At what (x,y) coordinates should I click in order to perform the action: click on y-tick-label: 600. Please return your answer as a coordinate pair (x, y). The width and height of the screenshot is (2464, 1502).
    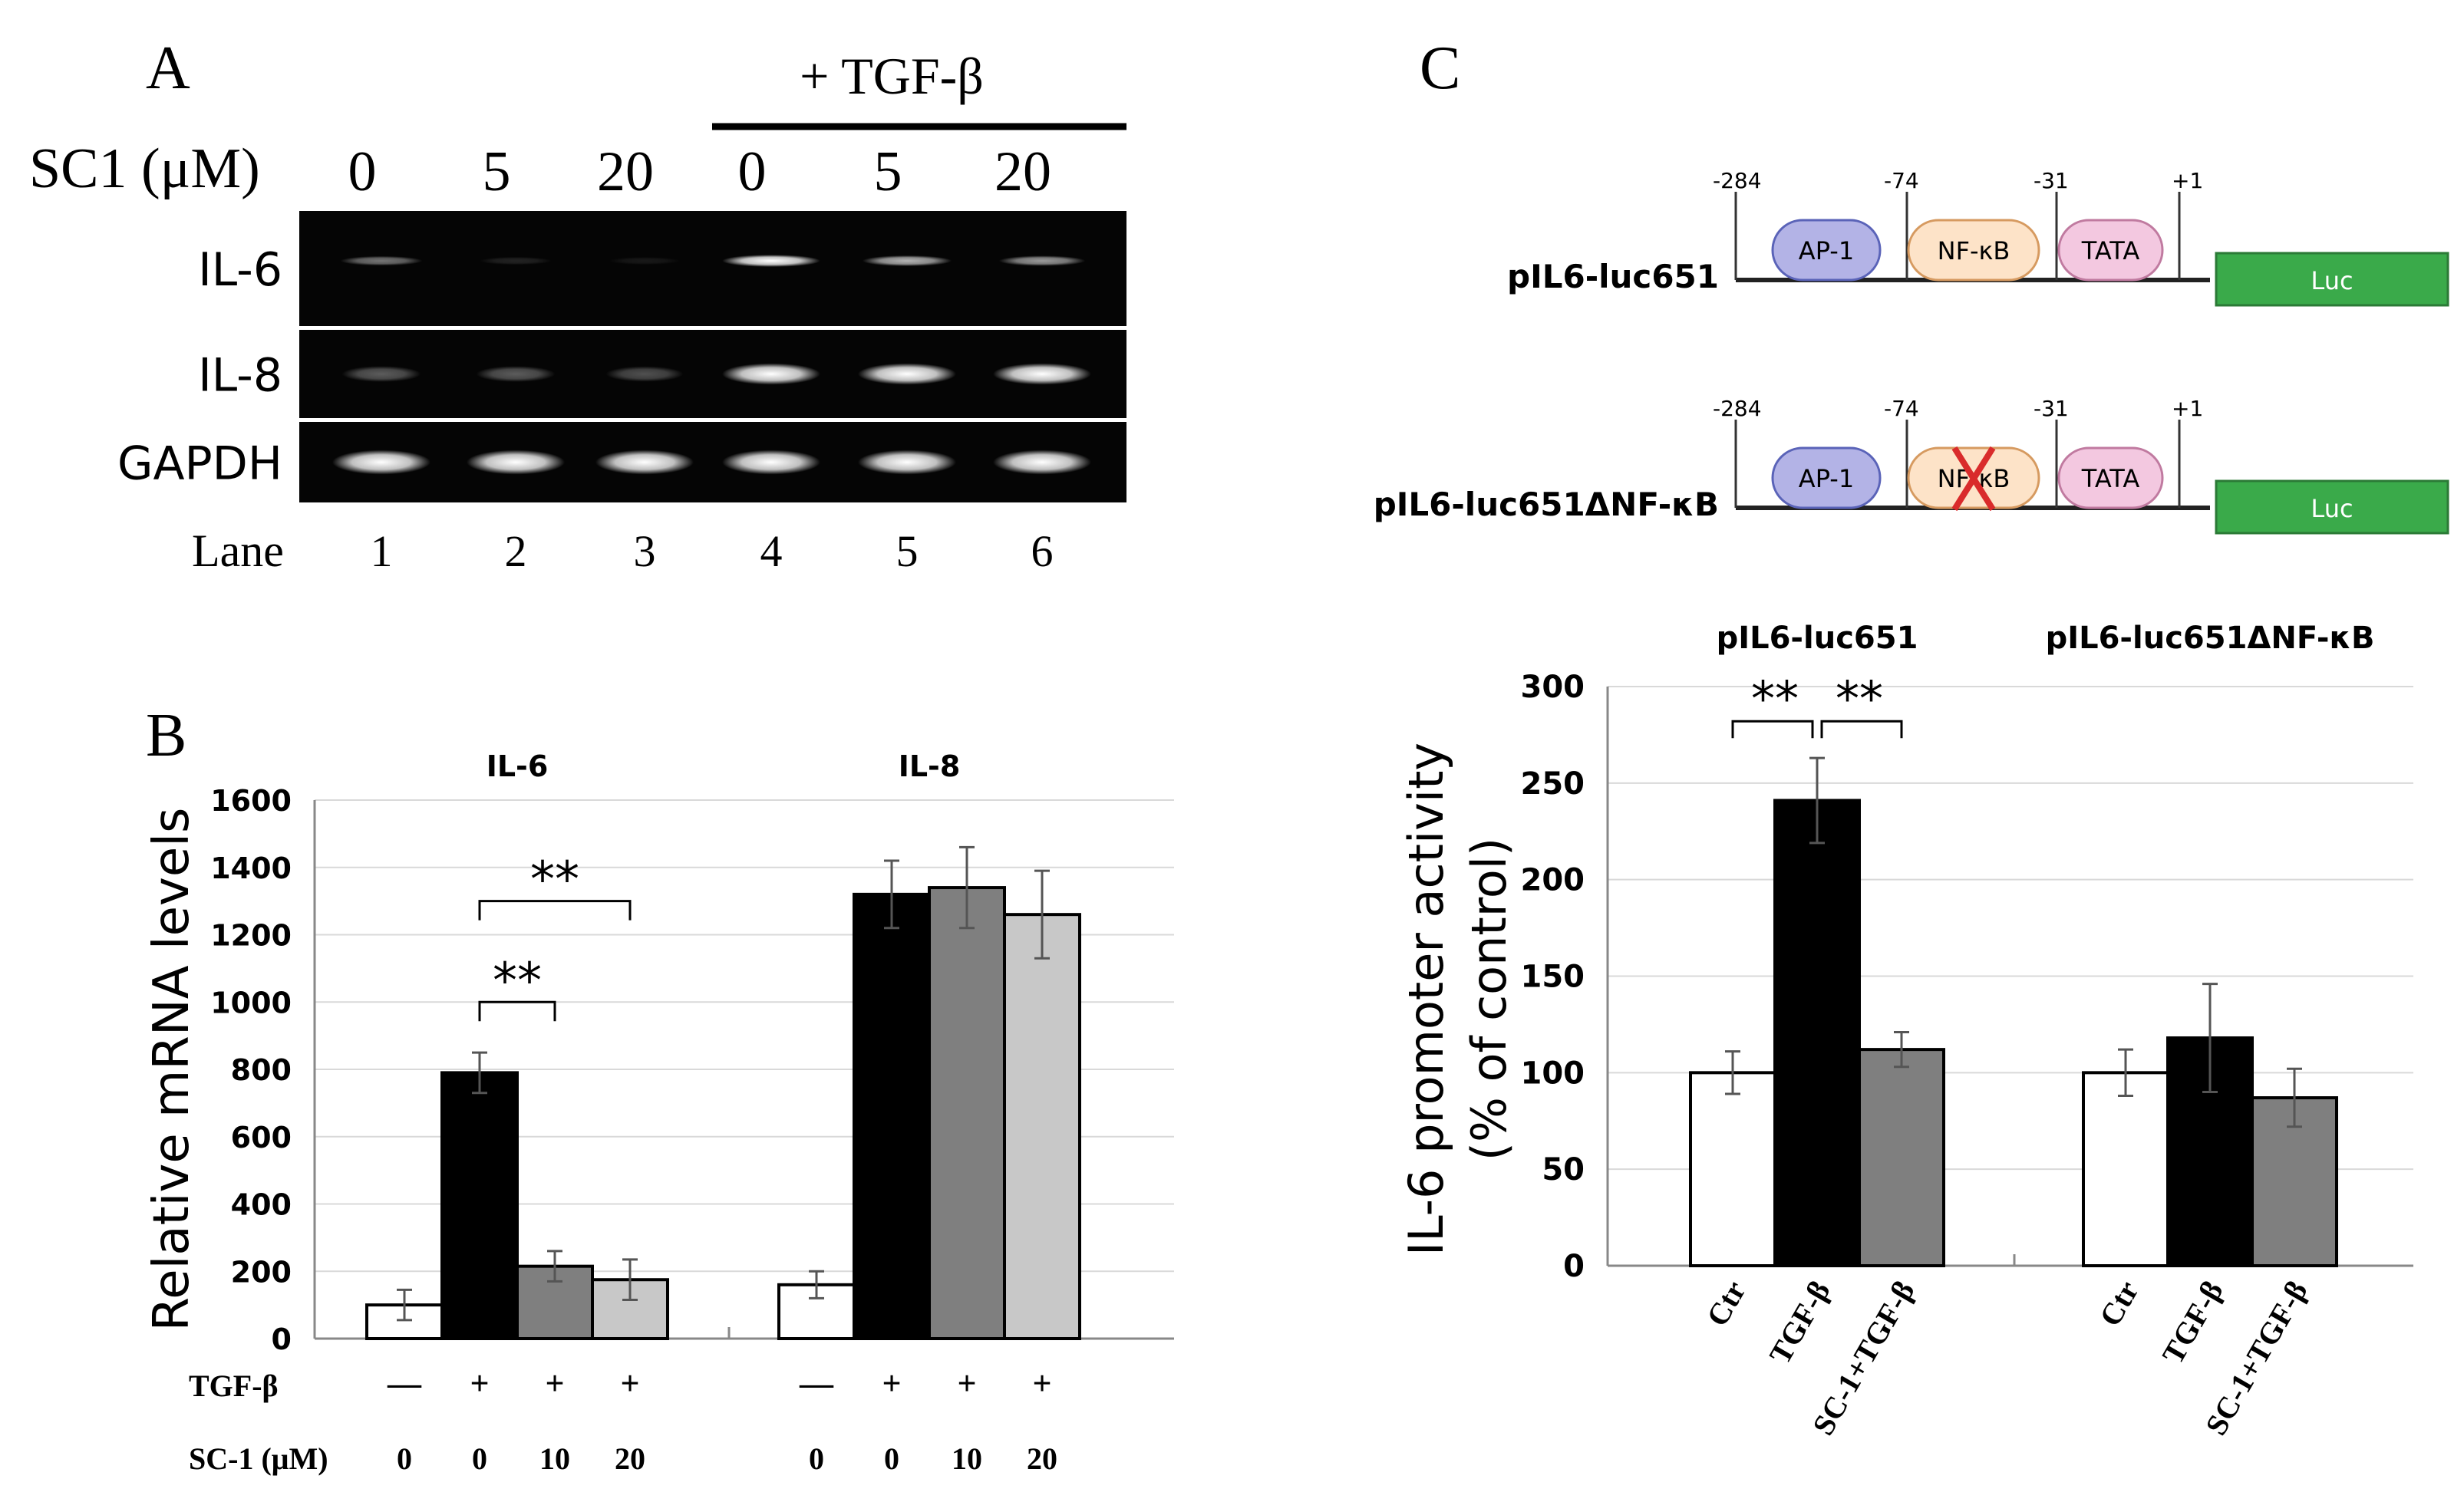
    Looking at the image, I should click on (262, 1137).